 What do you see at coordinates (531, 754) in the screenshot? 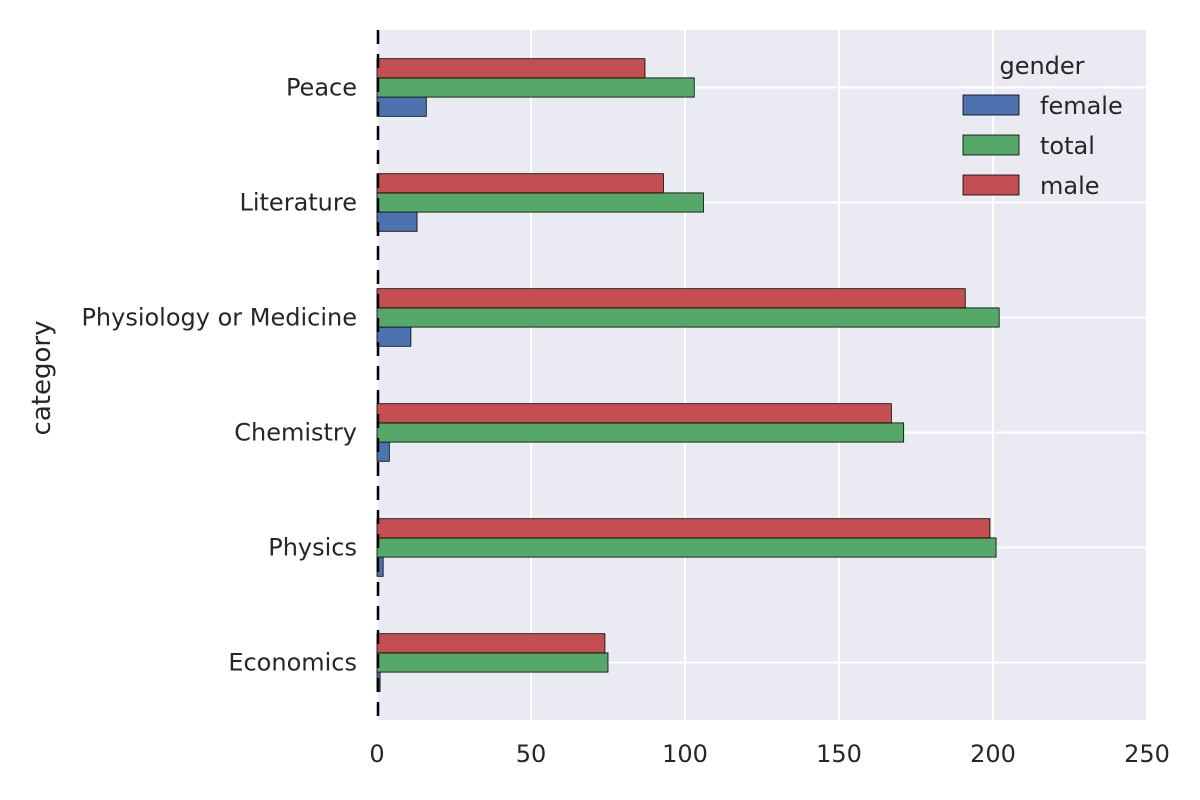
I see `x-tick-label: 50` at bounding box center [531, 754].